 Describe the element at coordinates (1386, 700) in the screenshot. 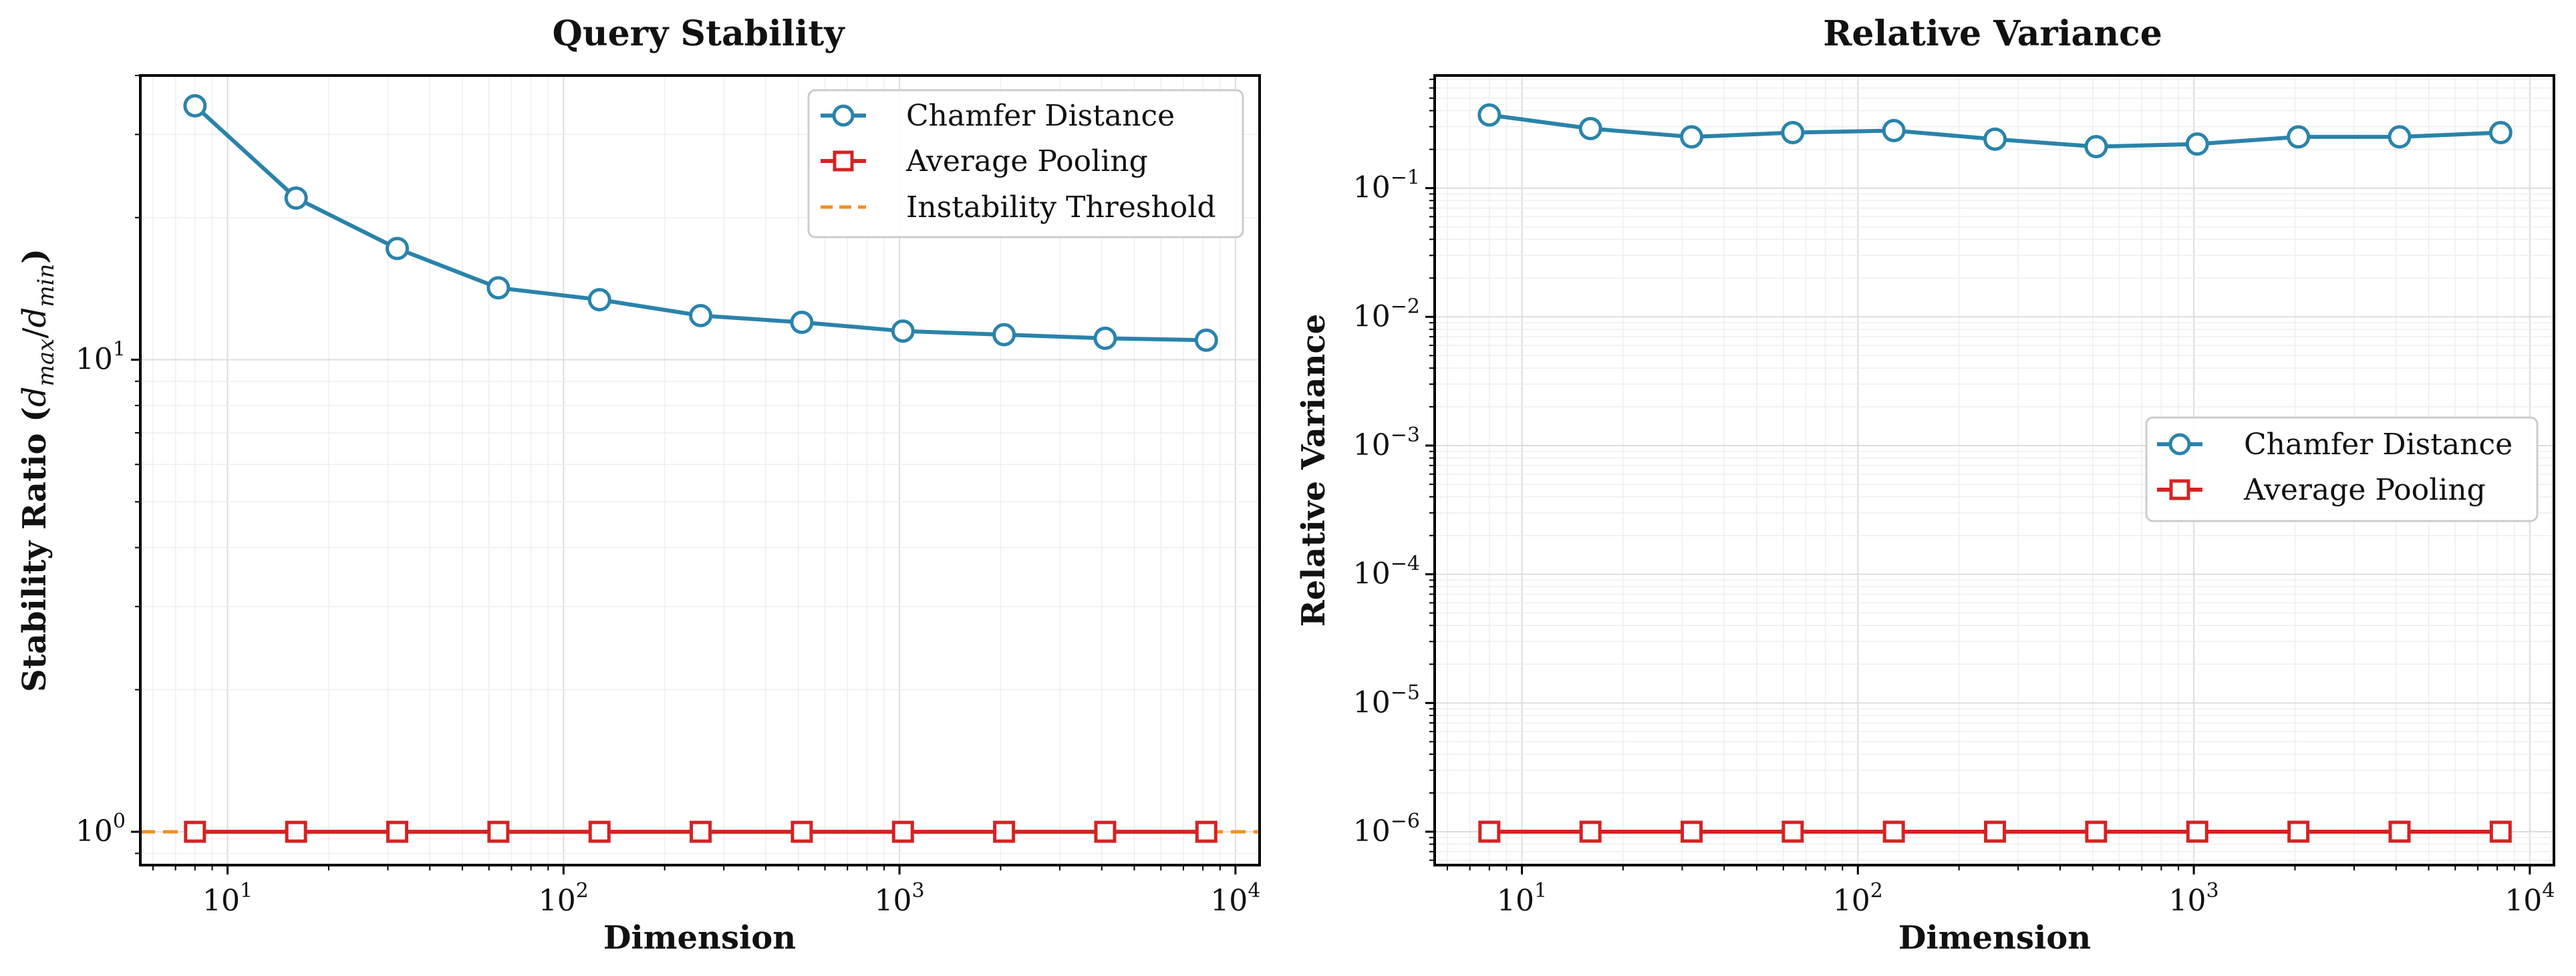

I see `y-tick-label: 10⁻⁵` at that location.